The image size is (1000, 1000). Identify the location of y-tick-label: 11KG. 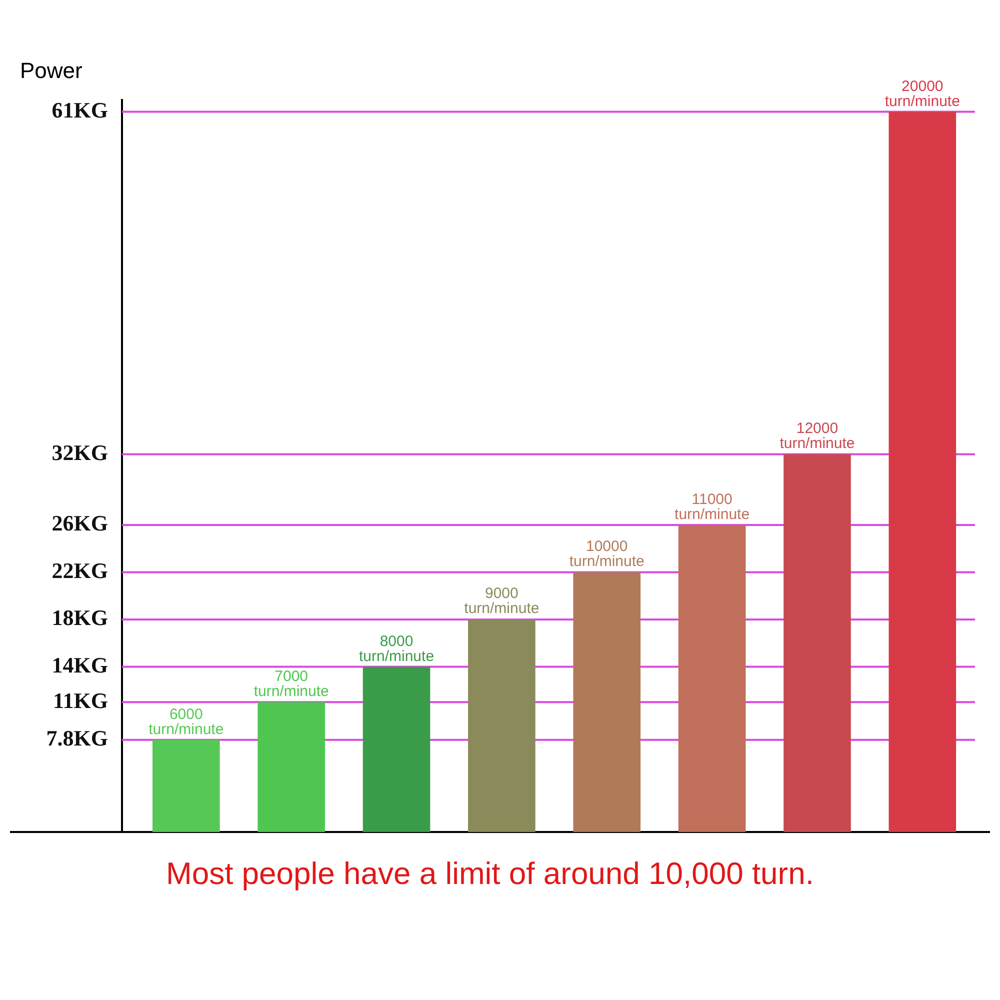
(80, 700).